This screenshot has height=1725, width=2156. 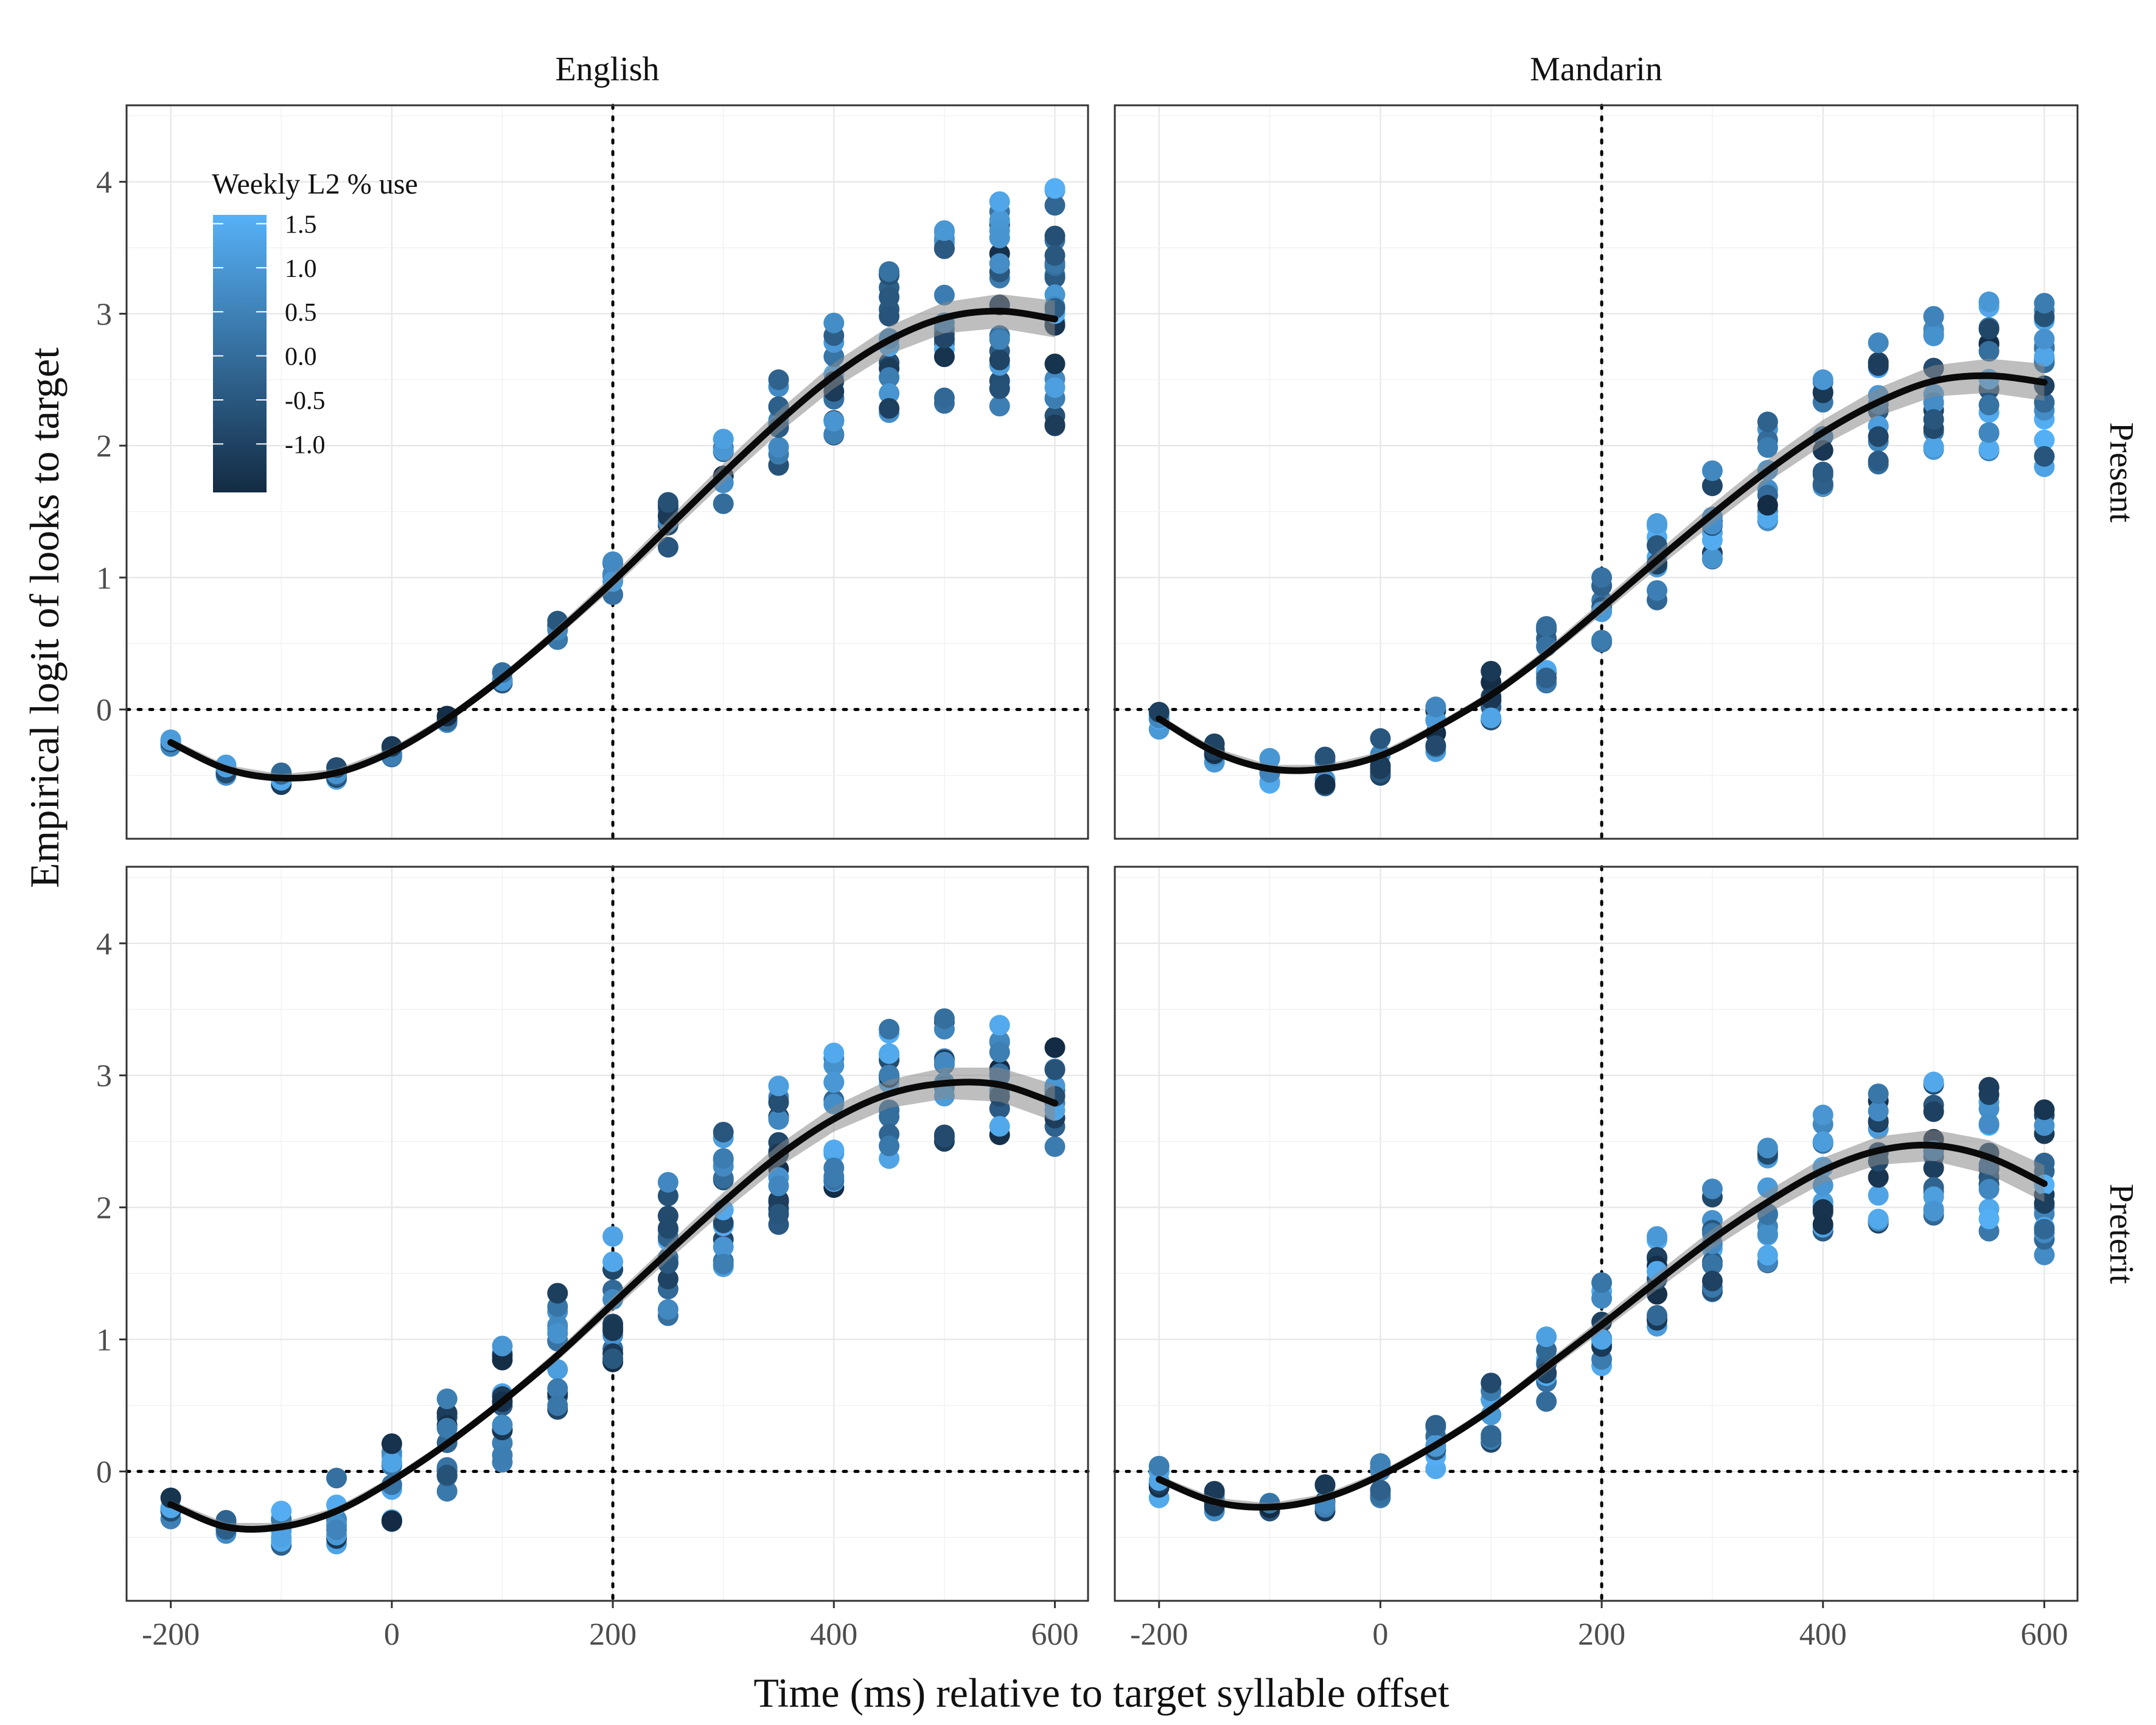 I want to click on legend-ticks: 1.5 1.0 0.5 0.0 -0.5 -1.0, so click(x=269, y=335).